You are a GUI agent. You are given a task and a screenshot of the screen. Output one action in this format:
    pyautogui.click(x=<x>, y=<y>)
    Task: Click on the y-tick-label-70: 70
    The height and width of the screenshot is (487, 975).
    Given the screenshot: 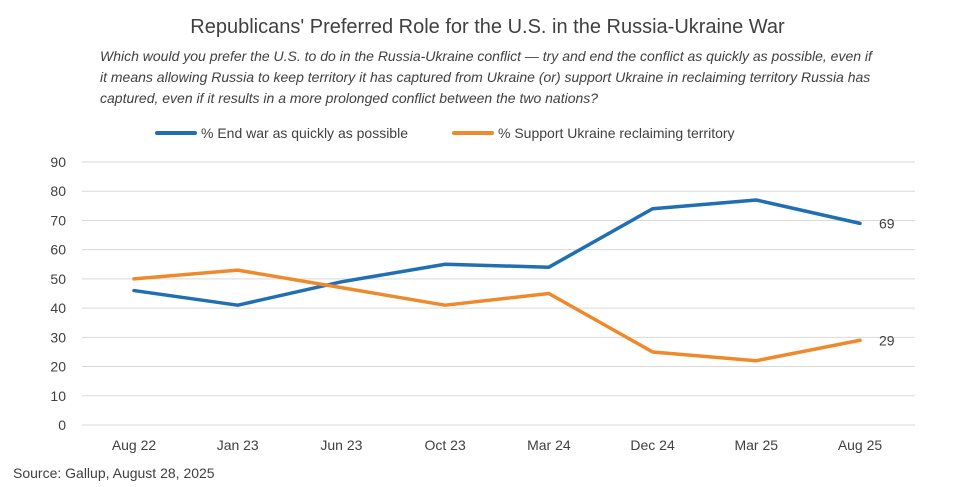 What is the action you would take?
    pyautogui.click(x=58, y=220)
    